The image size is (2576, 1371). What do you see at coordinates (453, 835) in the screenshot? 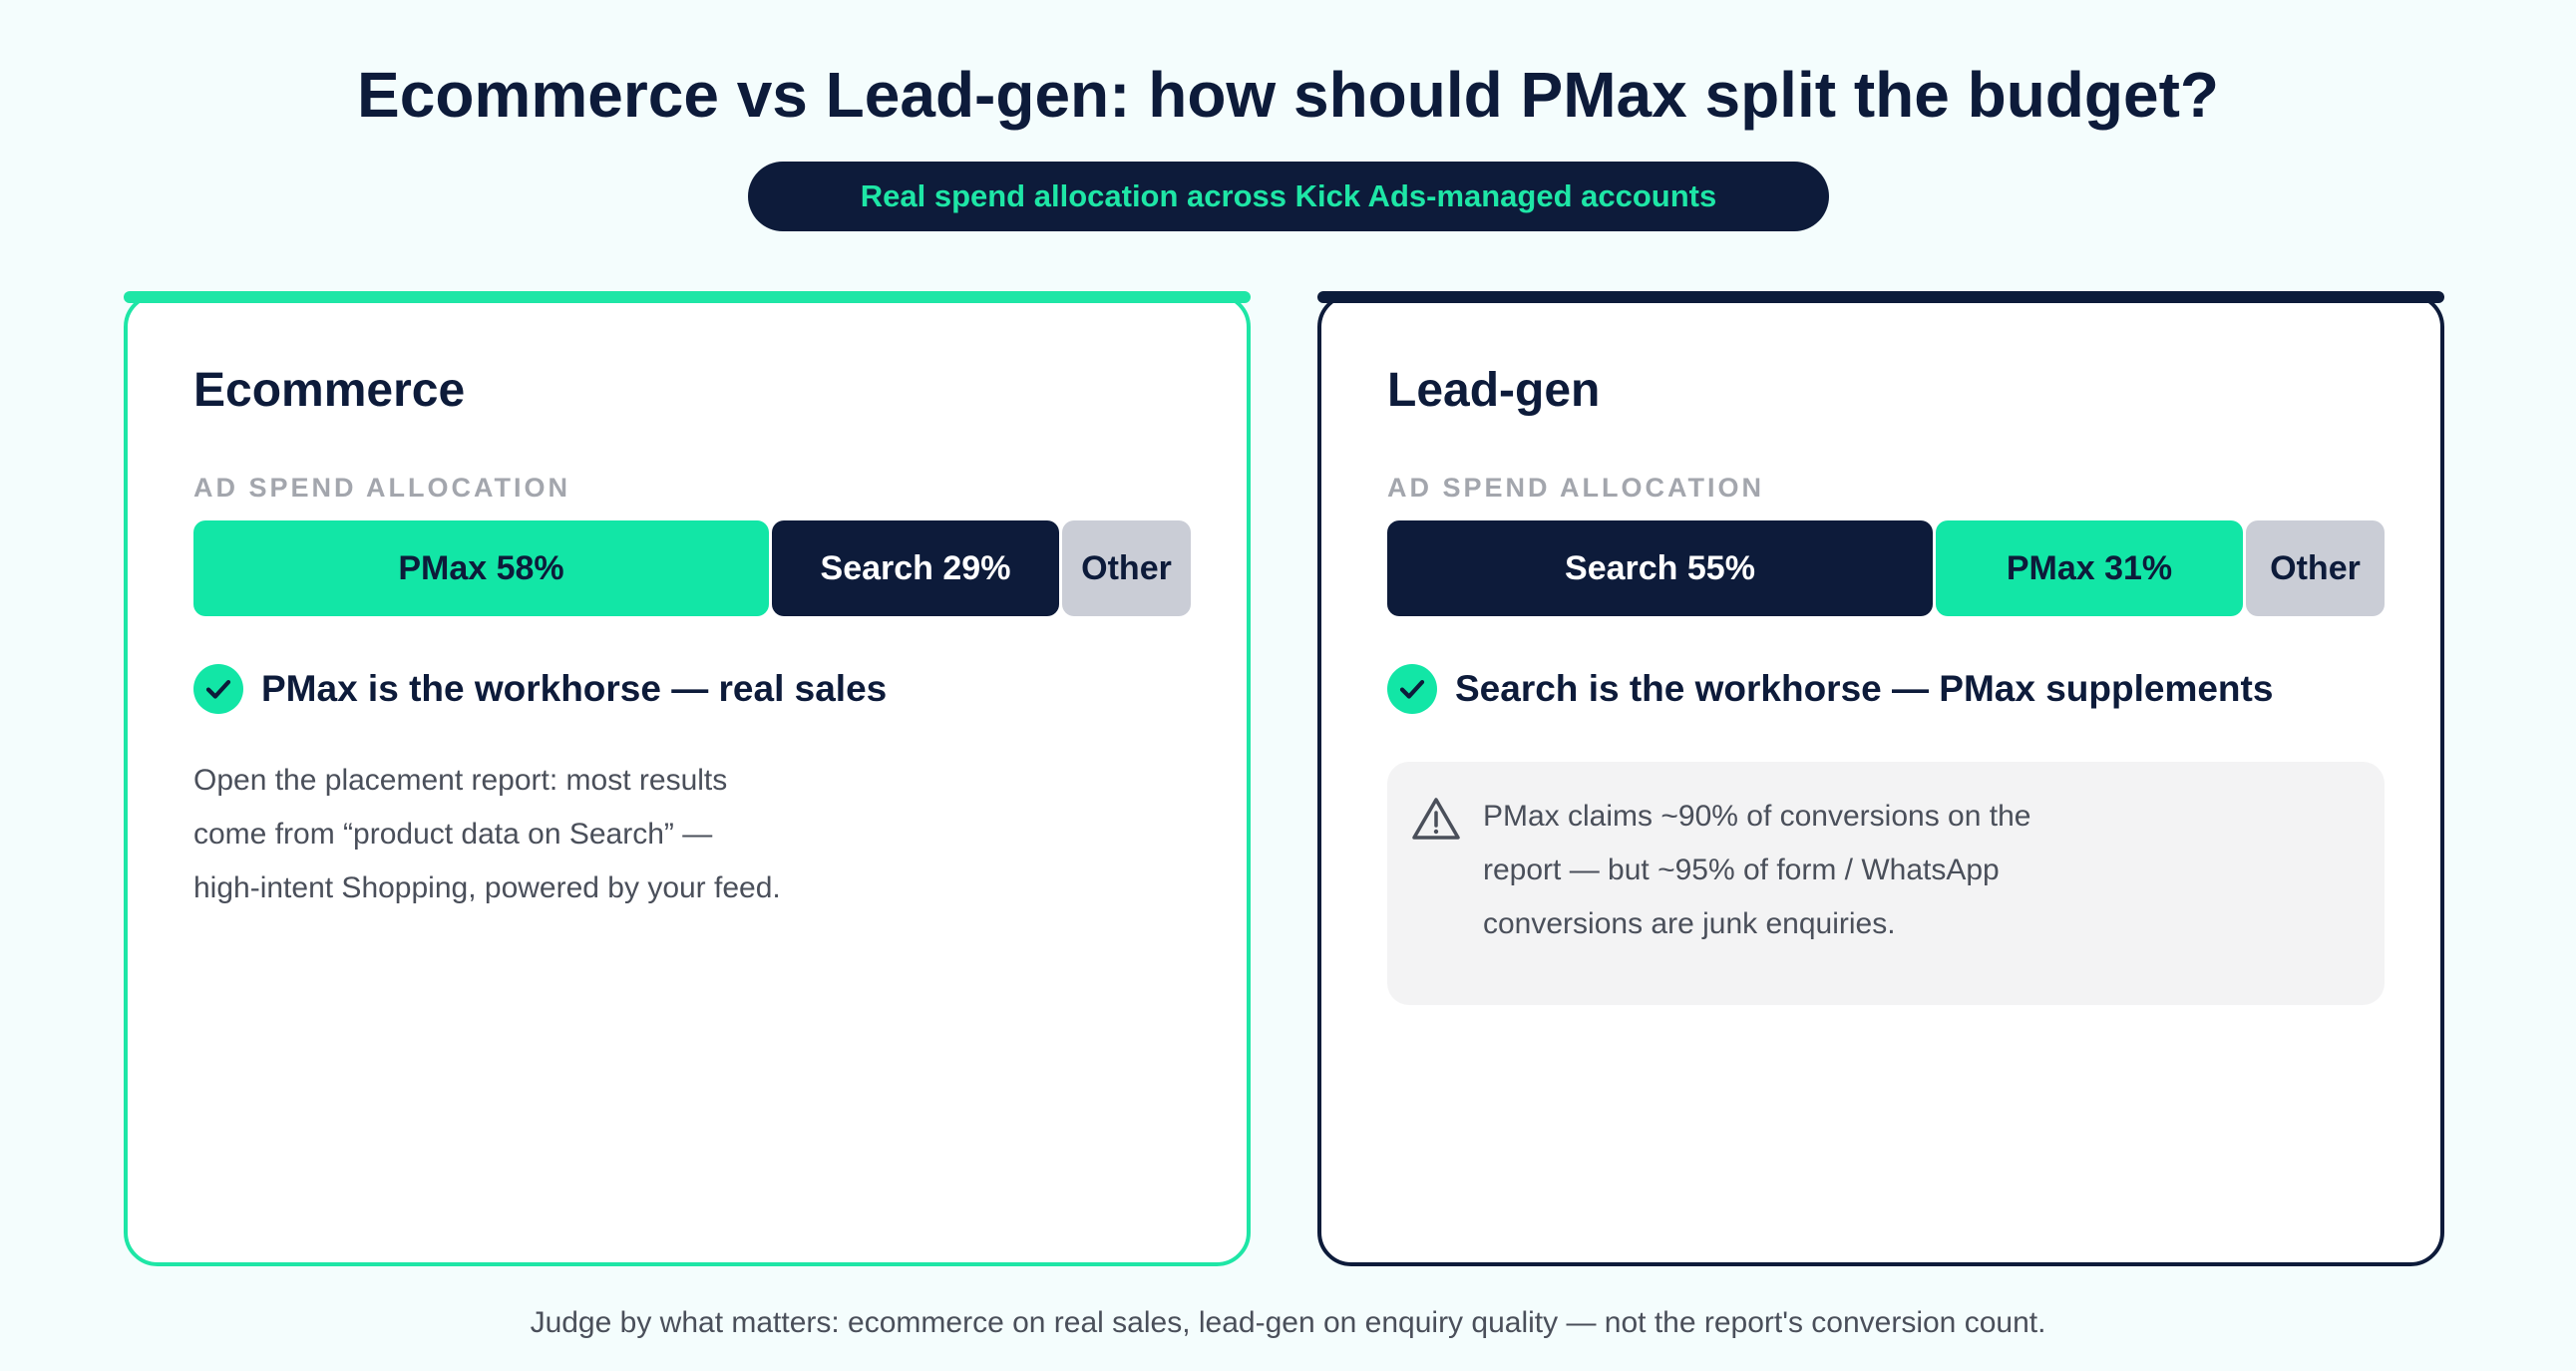
I see `ecommerce-body-line: come from “product data on Search” —` at bounding box center [453, 835].